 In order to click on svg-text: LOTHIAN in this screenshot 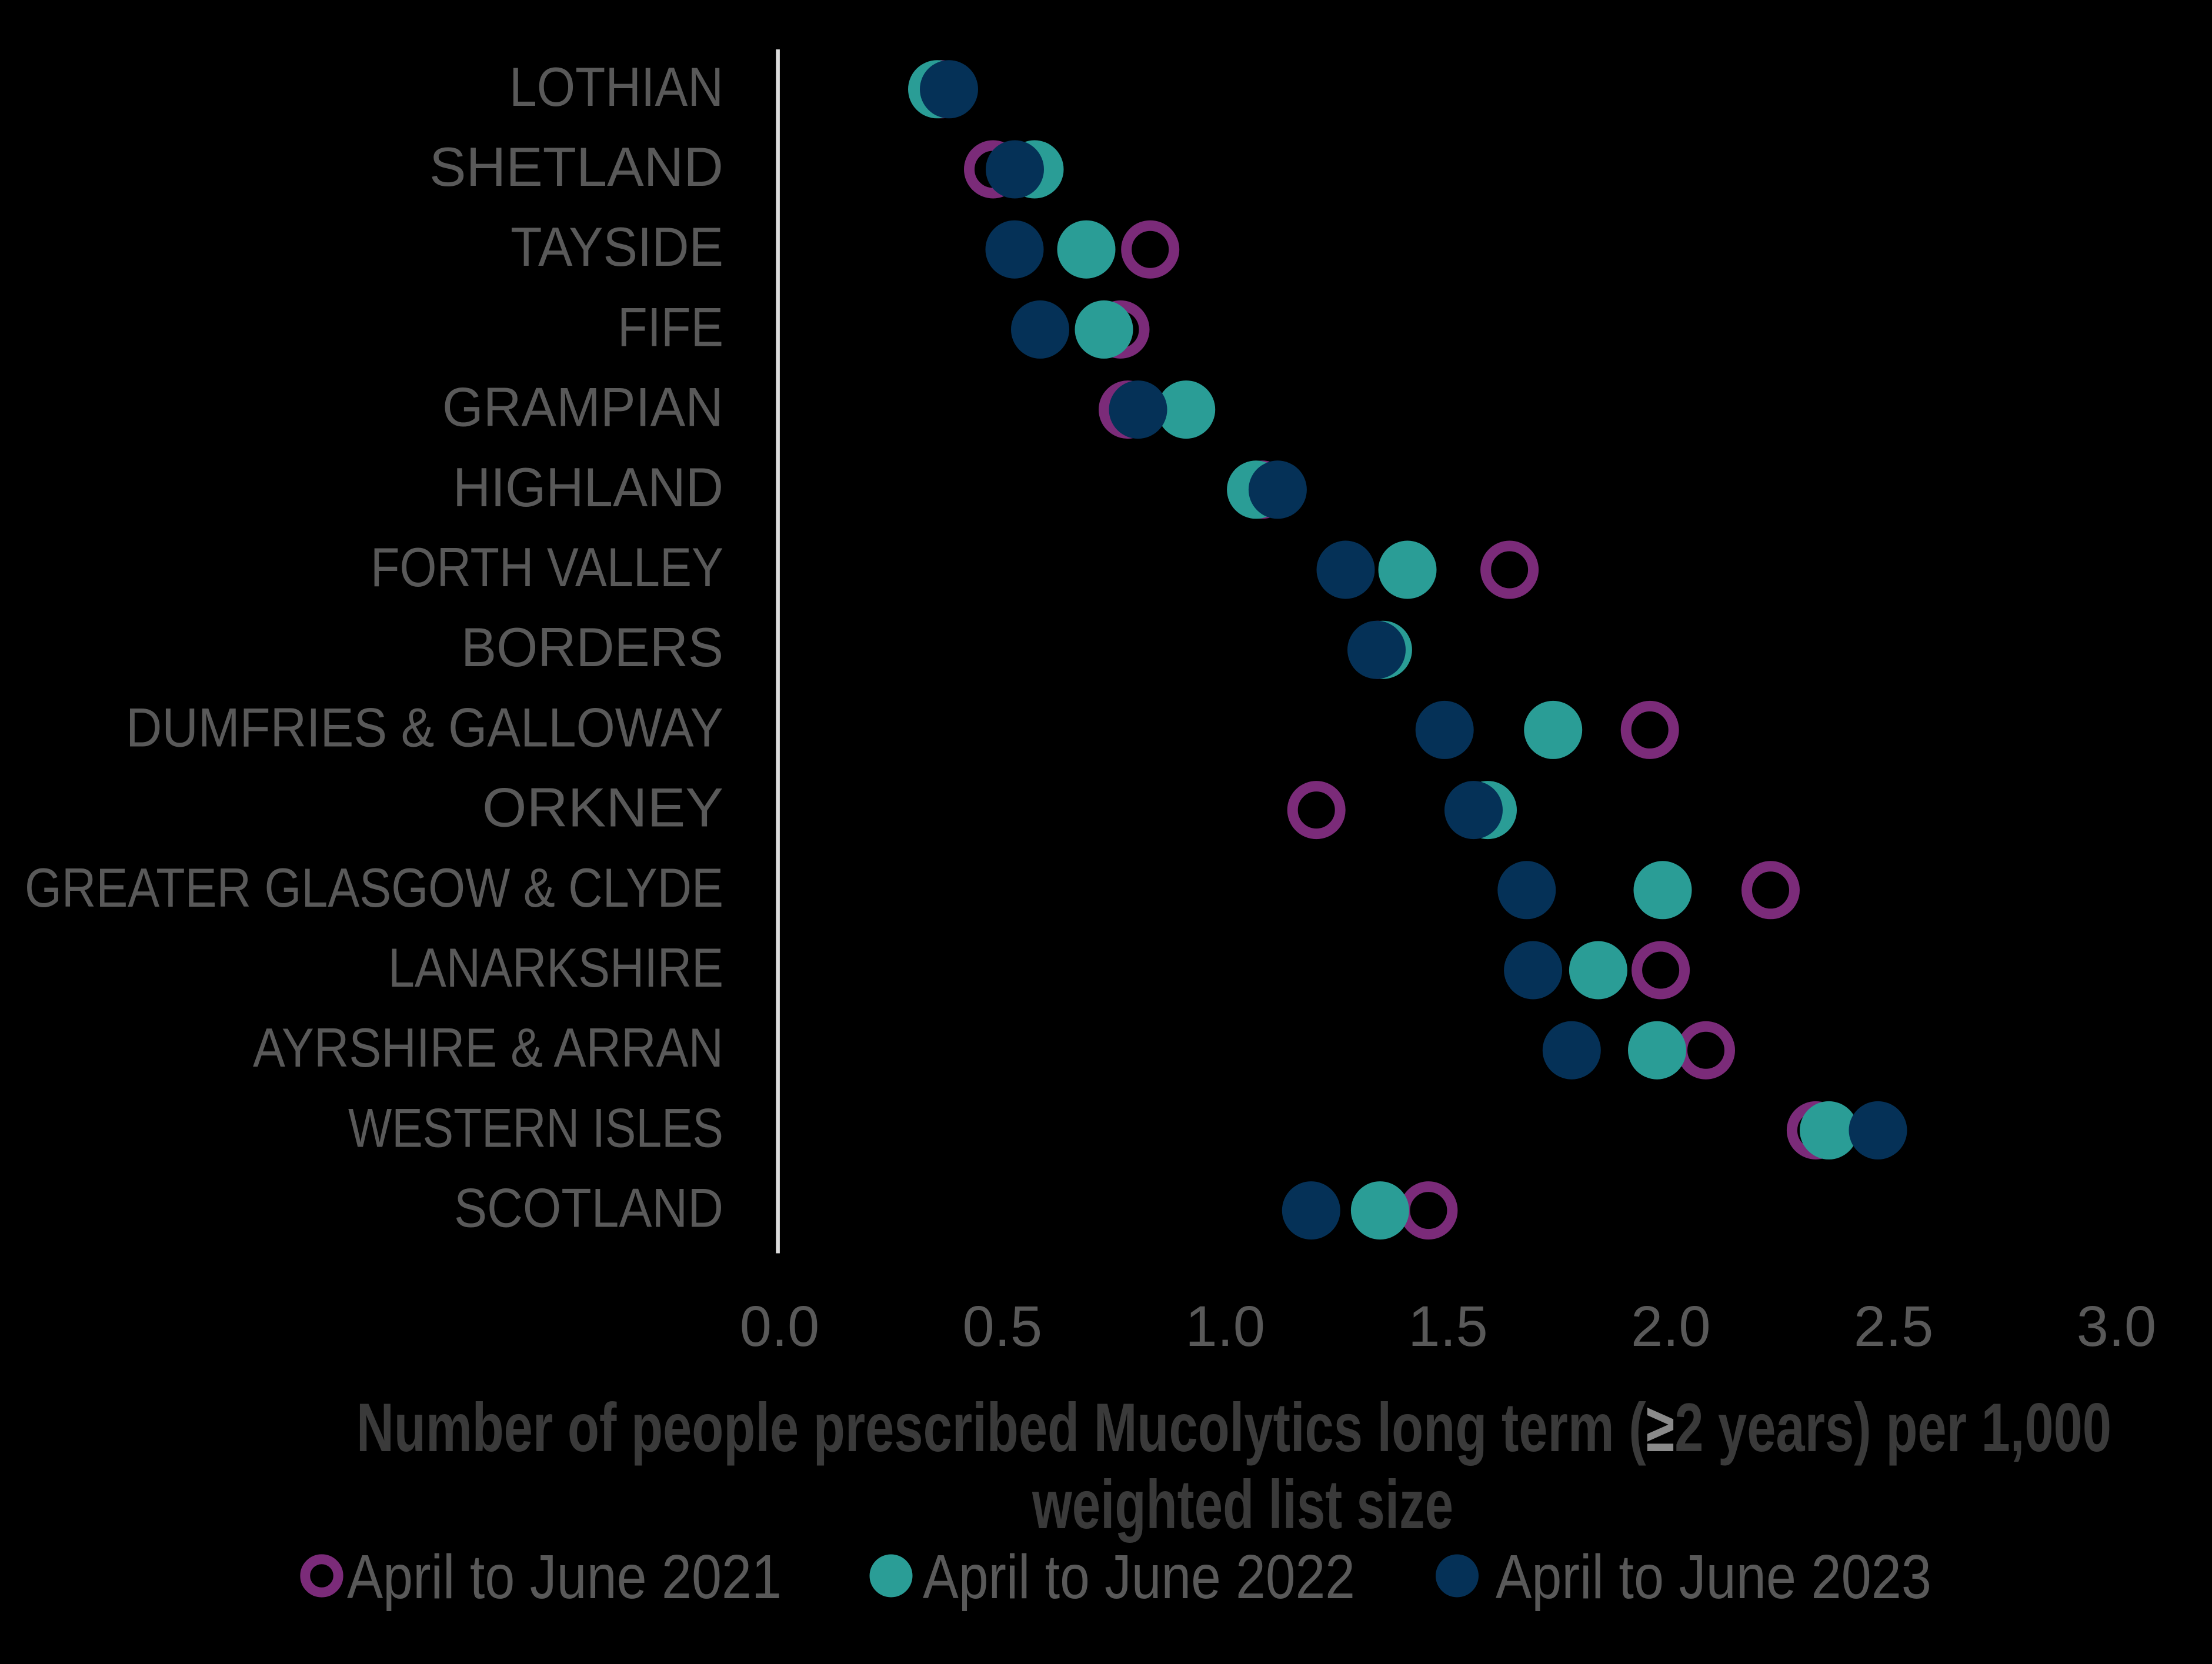, I will do `click(616, 87)`.